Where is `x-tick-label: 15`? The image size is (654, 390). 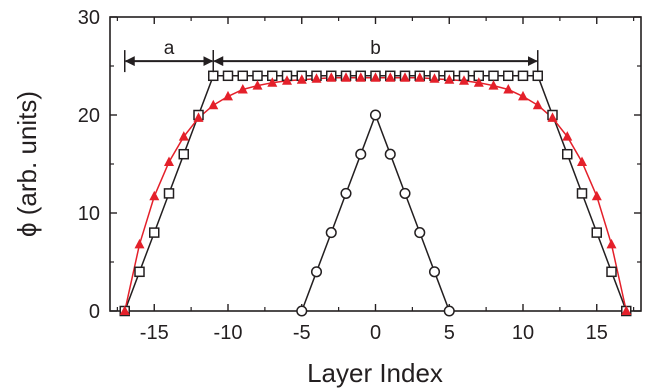
x-tick-label: 15 is located at coordinates (597, 333).